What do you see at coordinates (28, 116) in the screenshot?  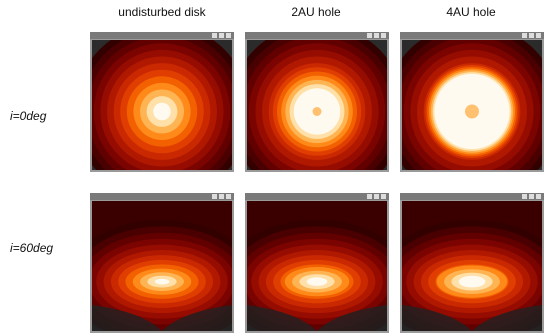 I see `row-label: i=0deg` at bounding box center [28, 116].